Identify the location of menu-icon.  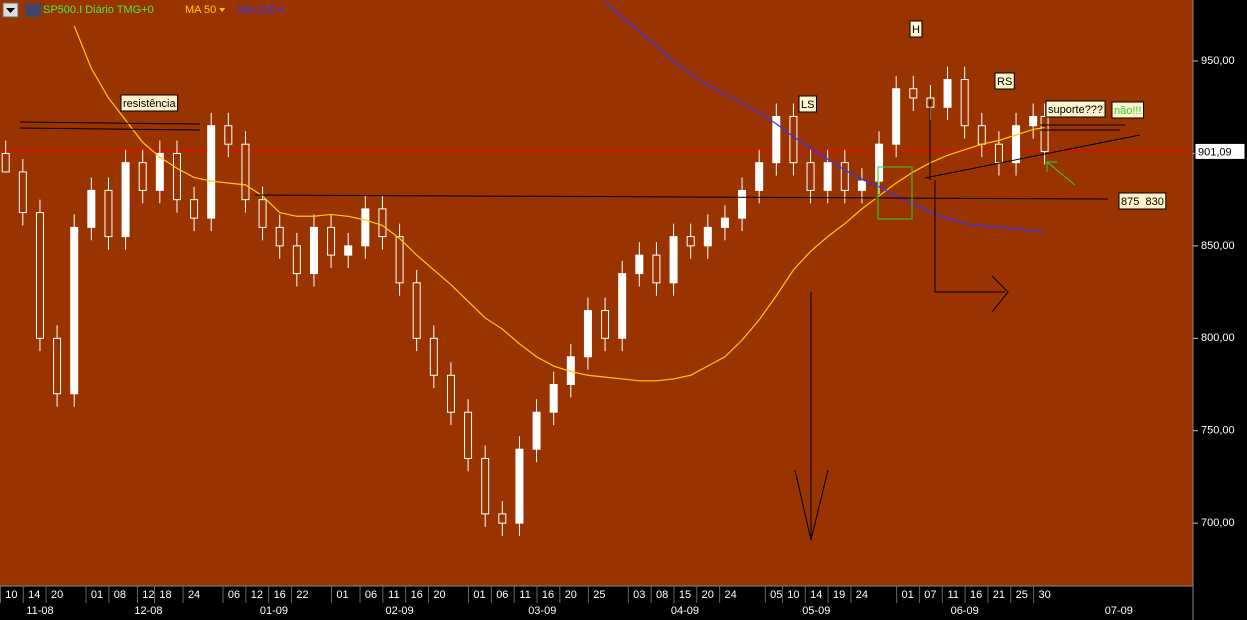
(10, 10).